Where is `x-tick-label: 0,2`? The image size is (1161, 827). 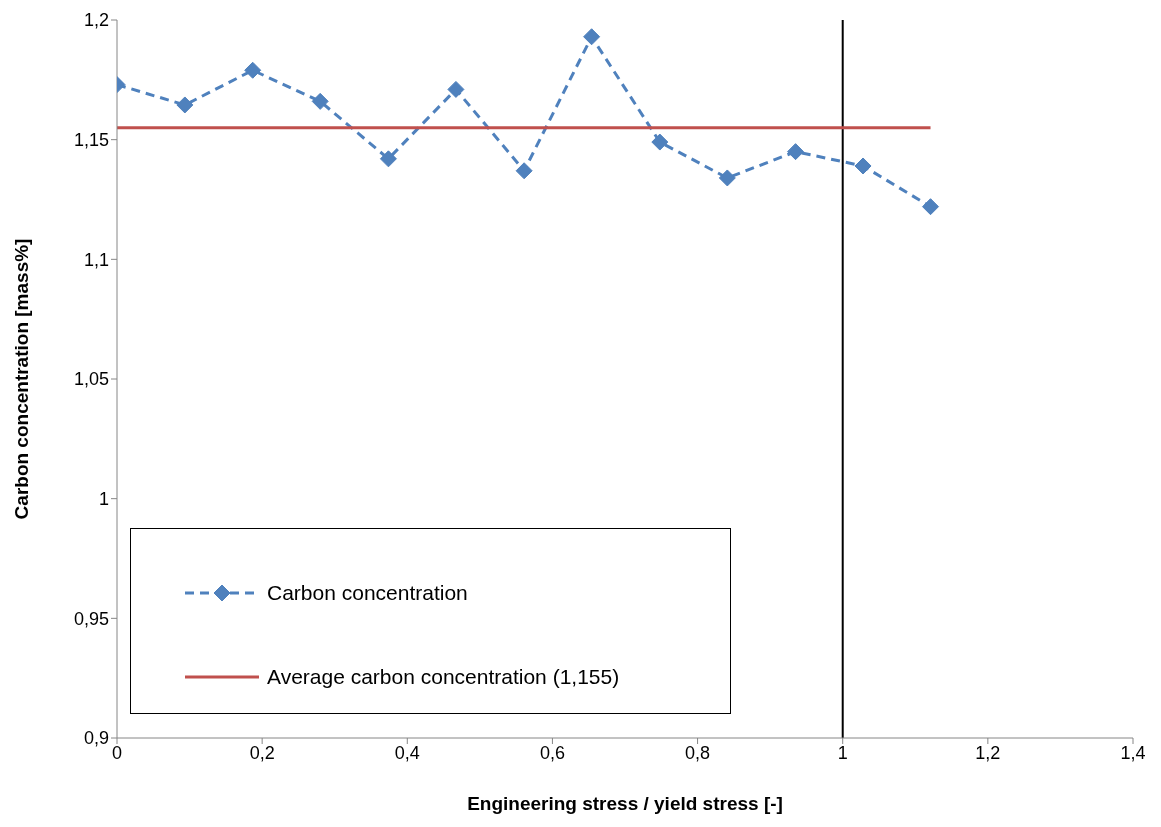
x-tick-label: 0,2 is located at coordinates (262, 752).